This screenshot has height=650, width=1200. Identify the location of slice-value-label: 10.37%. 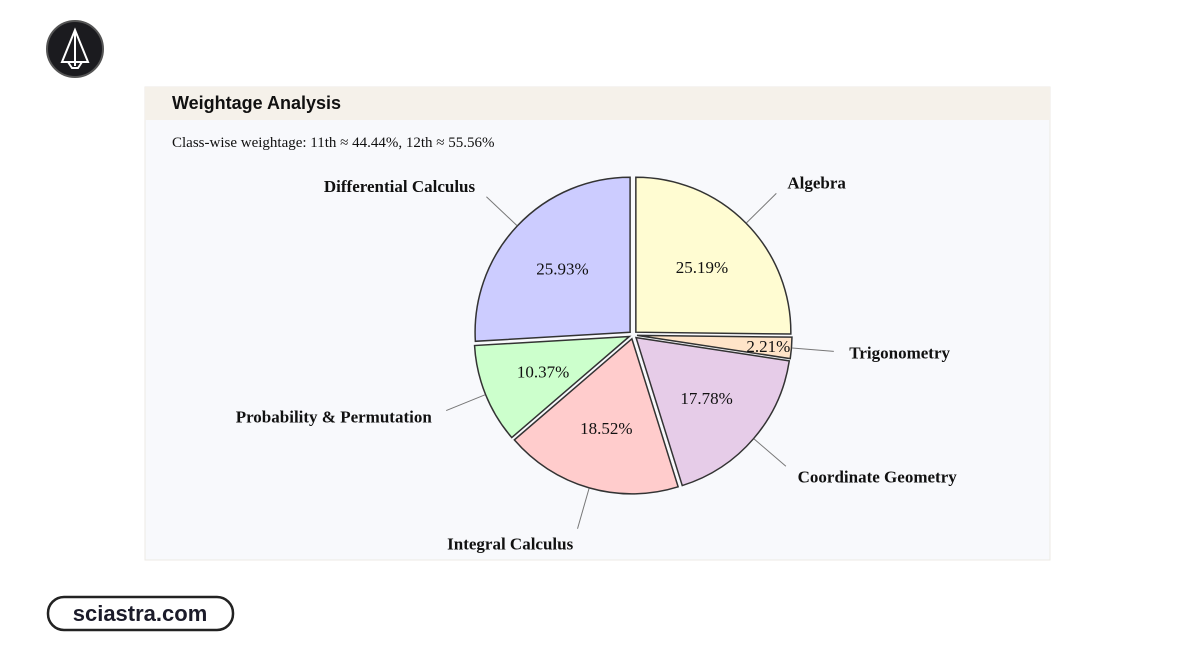
(543, 371).